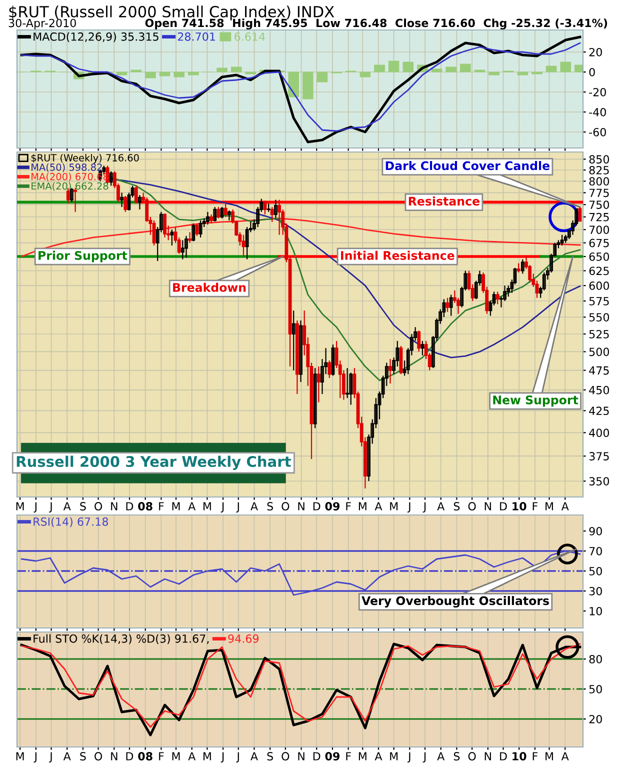 This screenshot has width=620, height=770. What do you see at coordinates (243, 638) in the screenshot?
I see `legend-label: 94.69` at bounding box center [243, 638].